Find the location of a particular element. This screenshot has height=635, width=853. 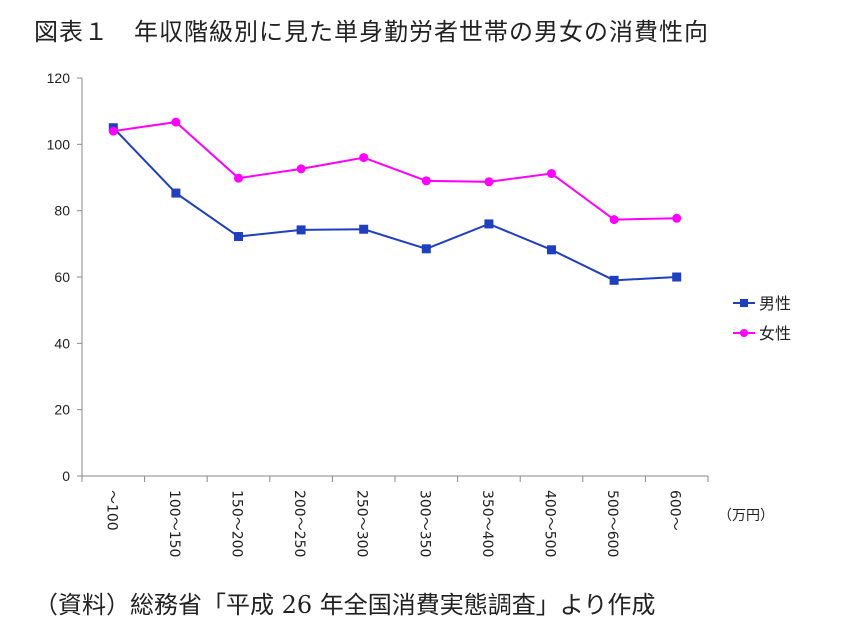

x-tick-label: ～100 is located at coordinates (111, 510).